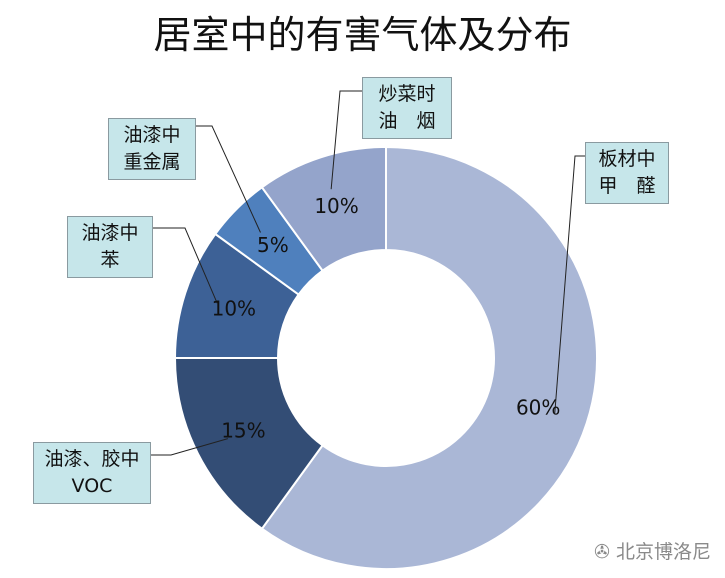 The height and width of the screenshot is (578, 725). Describe the element at coordinates (273, 245) in the screenshot. I see `pct-label-heavy-metal: 5%` at that location.